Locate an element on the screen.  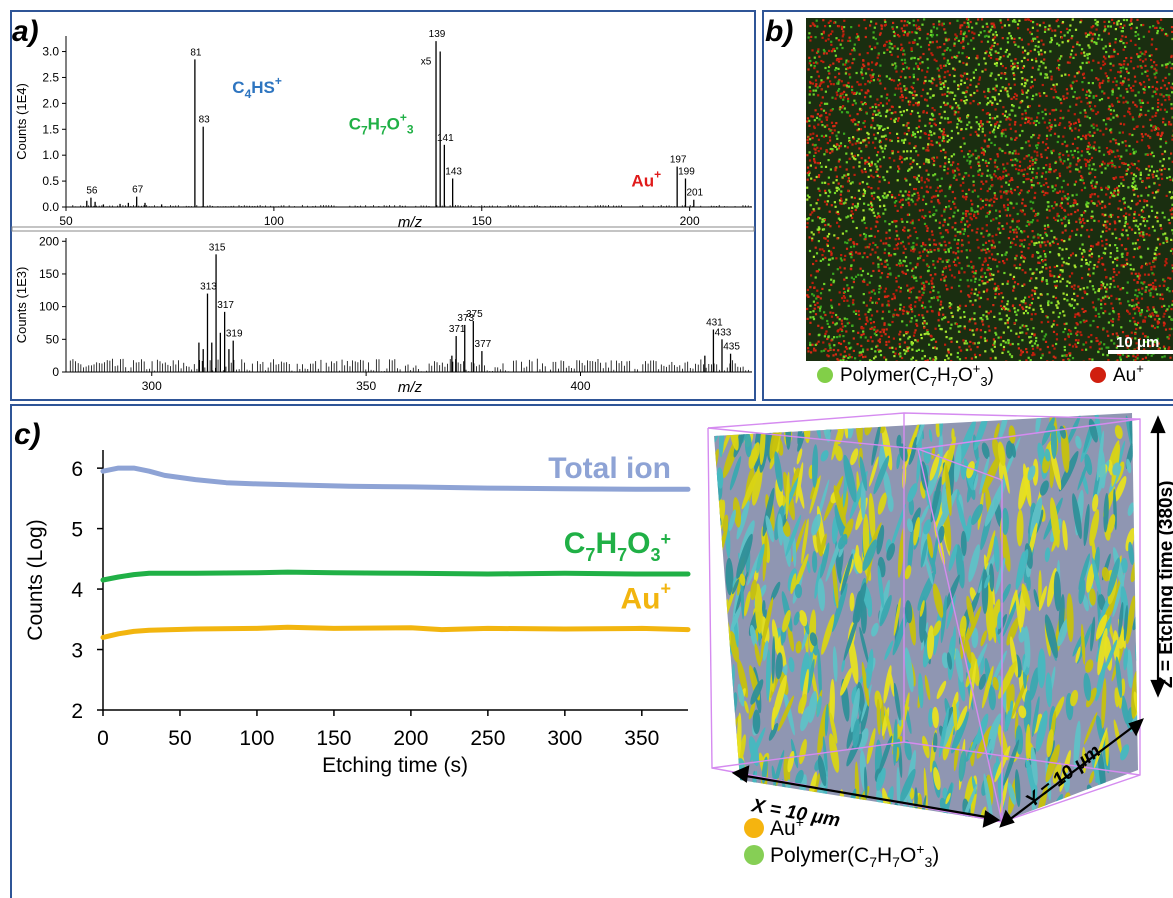
peak-label-319: 319 is located at coordinates (234, 334).